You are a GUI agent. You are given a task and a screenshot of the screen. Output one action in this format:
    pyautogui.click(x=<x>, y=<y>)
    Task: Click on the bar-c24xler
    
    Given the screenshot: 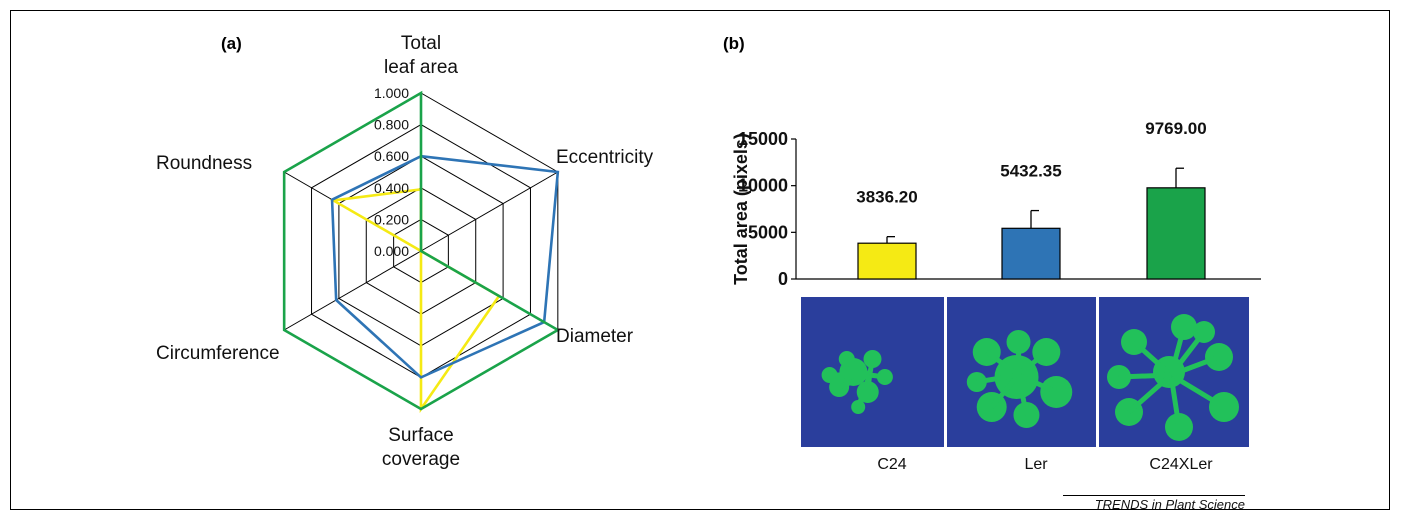 What is the action you would take?
    pyautogui.click(x=1176, y=233)
    